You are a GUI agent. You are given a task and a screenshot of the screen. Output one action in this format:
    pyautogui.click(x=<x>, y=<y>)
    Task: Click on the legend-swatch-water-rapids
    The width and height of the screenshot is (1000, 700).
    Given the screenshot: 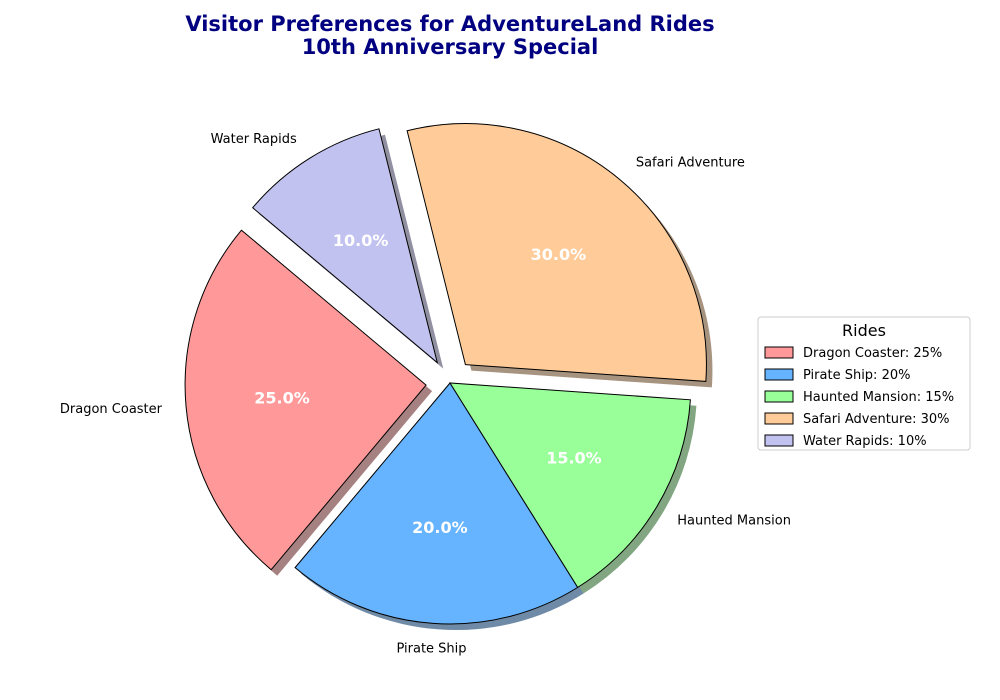 What is the action you would take?
    pyautogui.click(x=779, y=440)
    